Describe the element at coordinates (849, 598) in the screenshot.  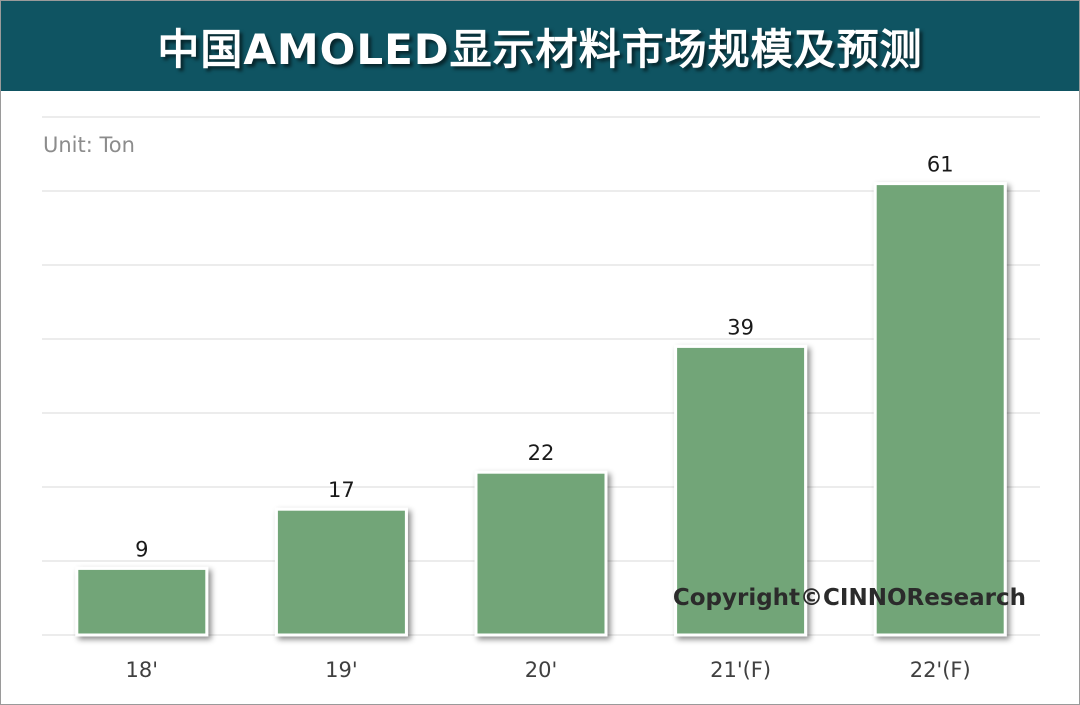
I see `copyright-annotation: Copyright©CINNOResearch` at that location.